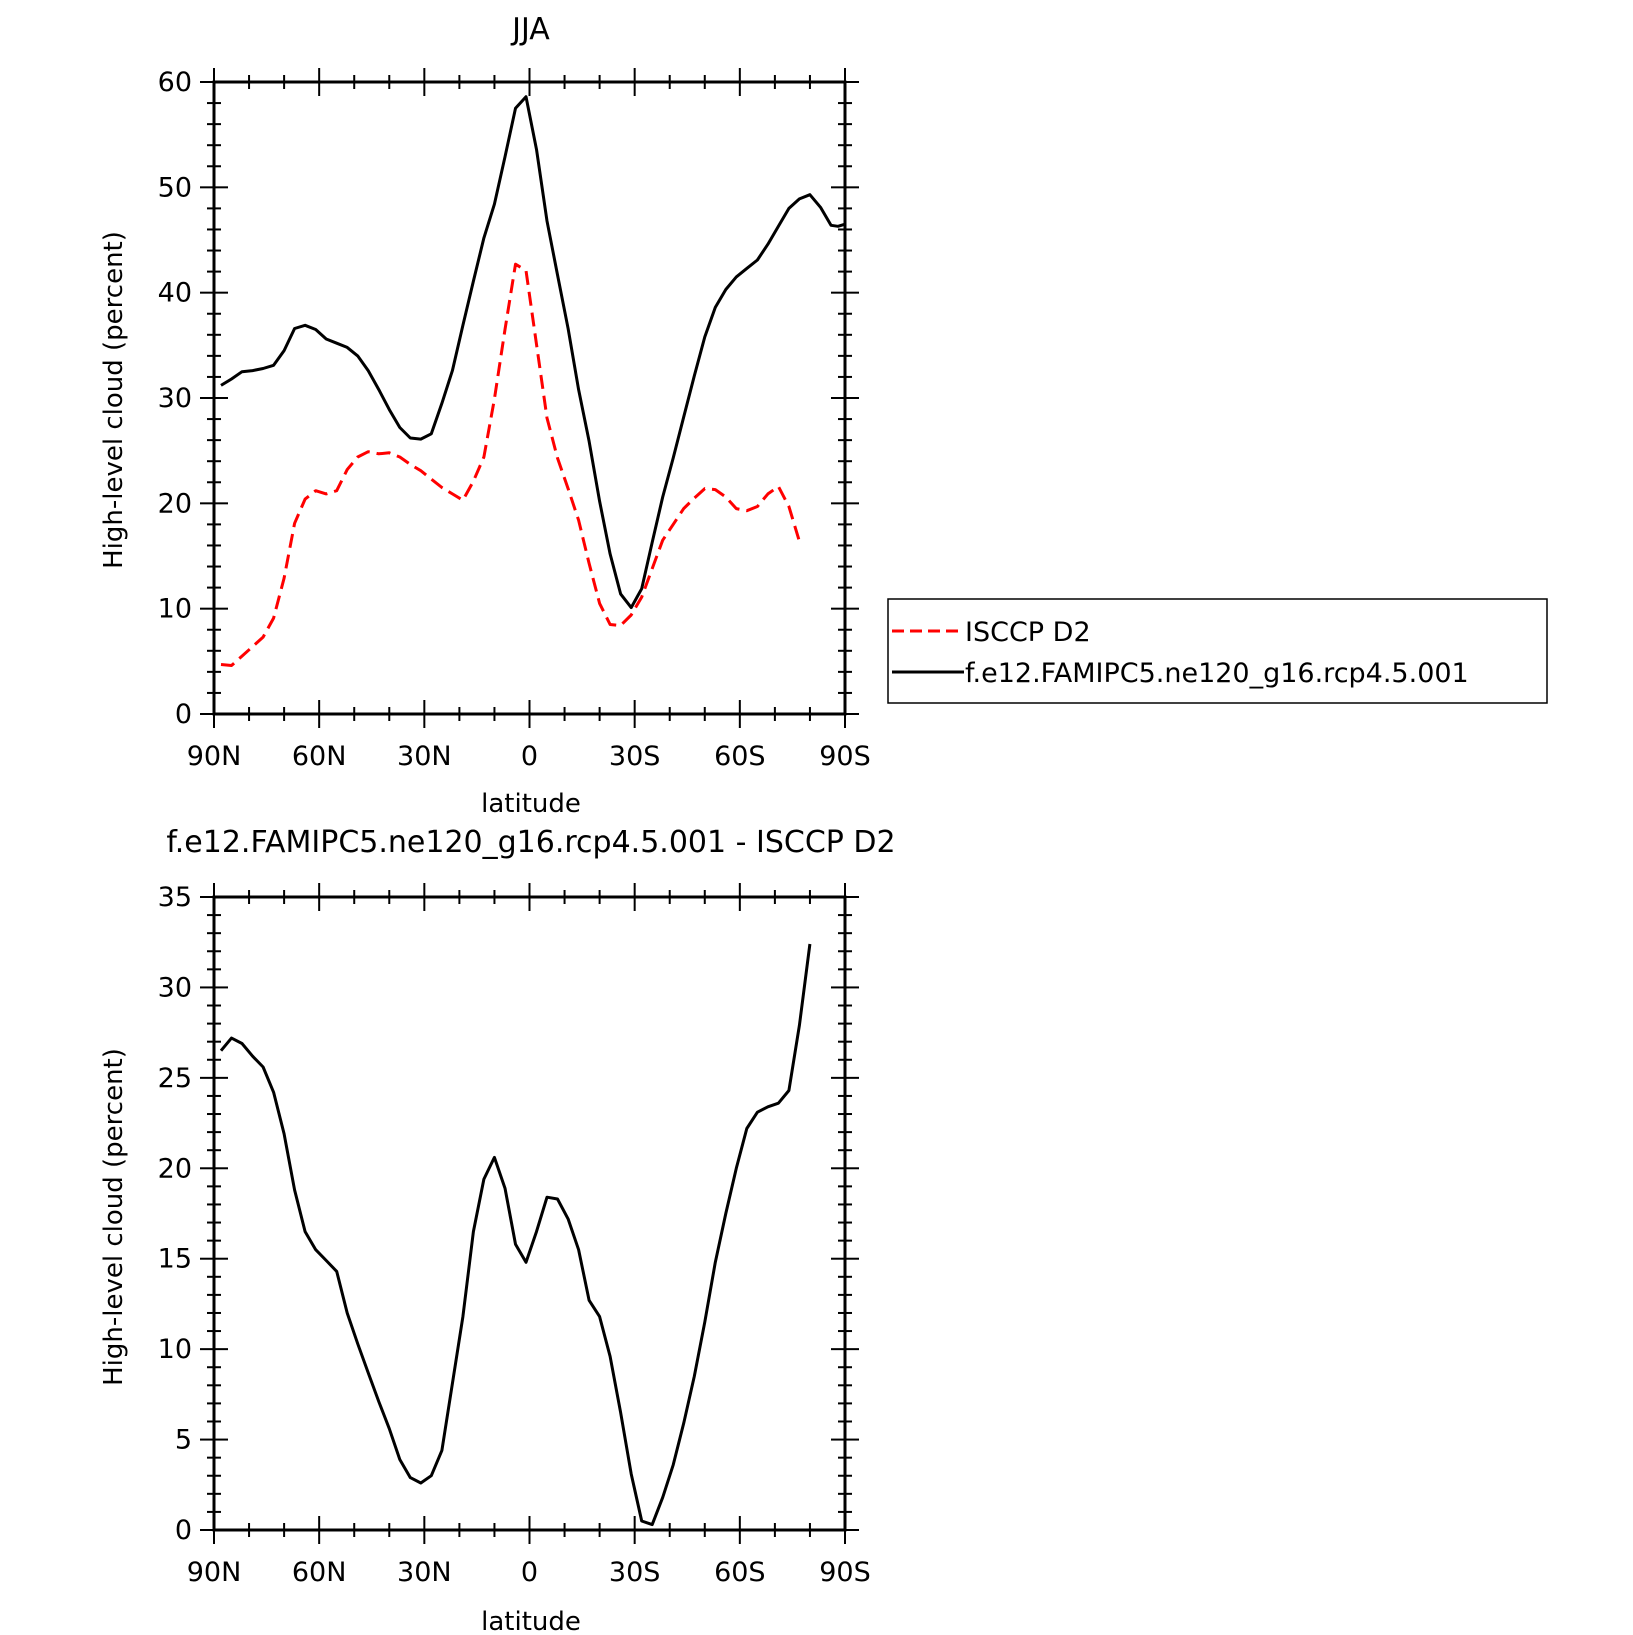  Describe the element at coordinates (424, 756) in the screenshot. I see `top-x-tick-label: 30N` at that location.